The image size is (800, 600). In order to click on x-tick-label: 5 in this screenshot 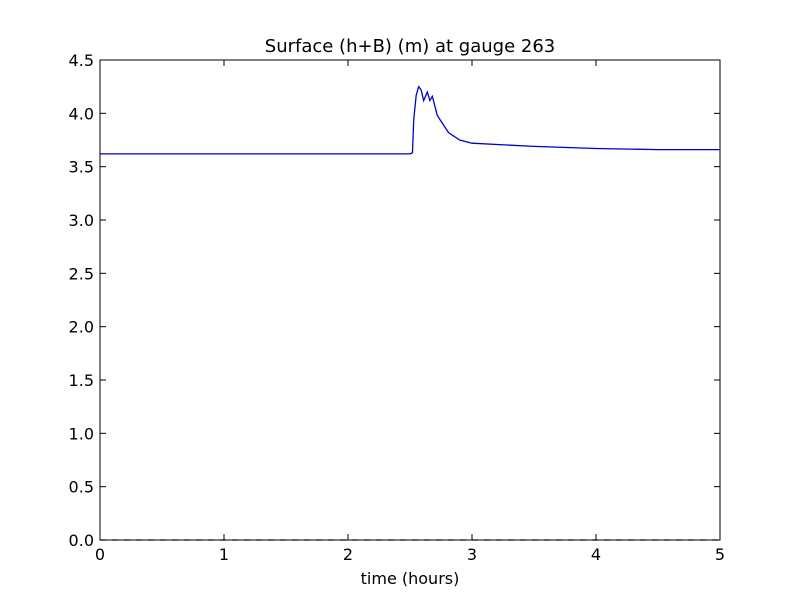, I will do `click(720, 554)`.